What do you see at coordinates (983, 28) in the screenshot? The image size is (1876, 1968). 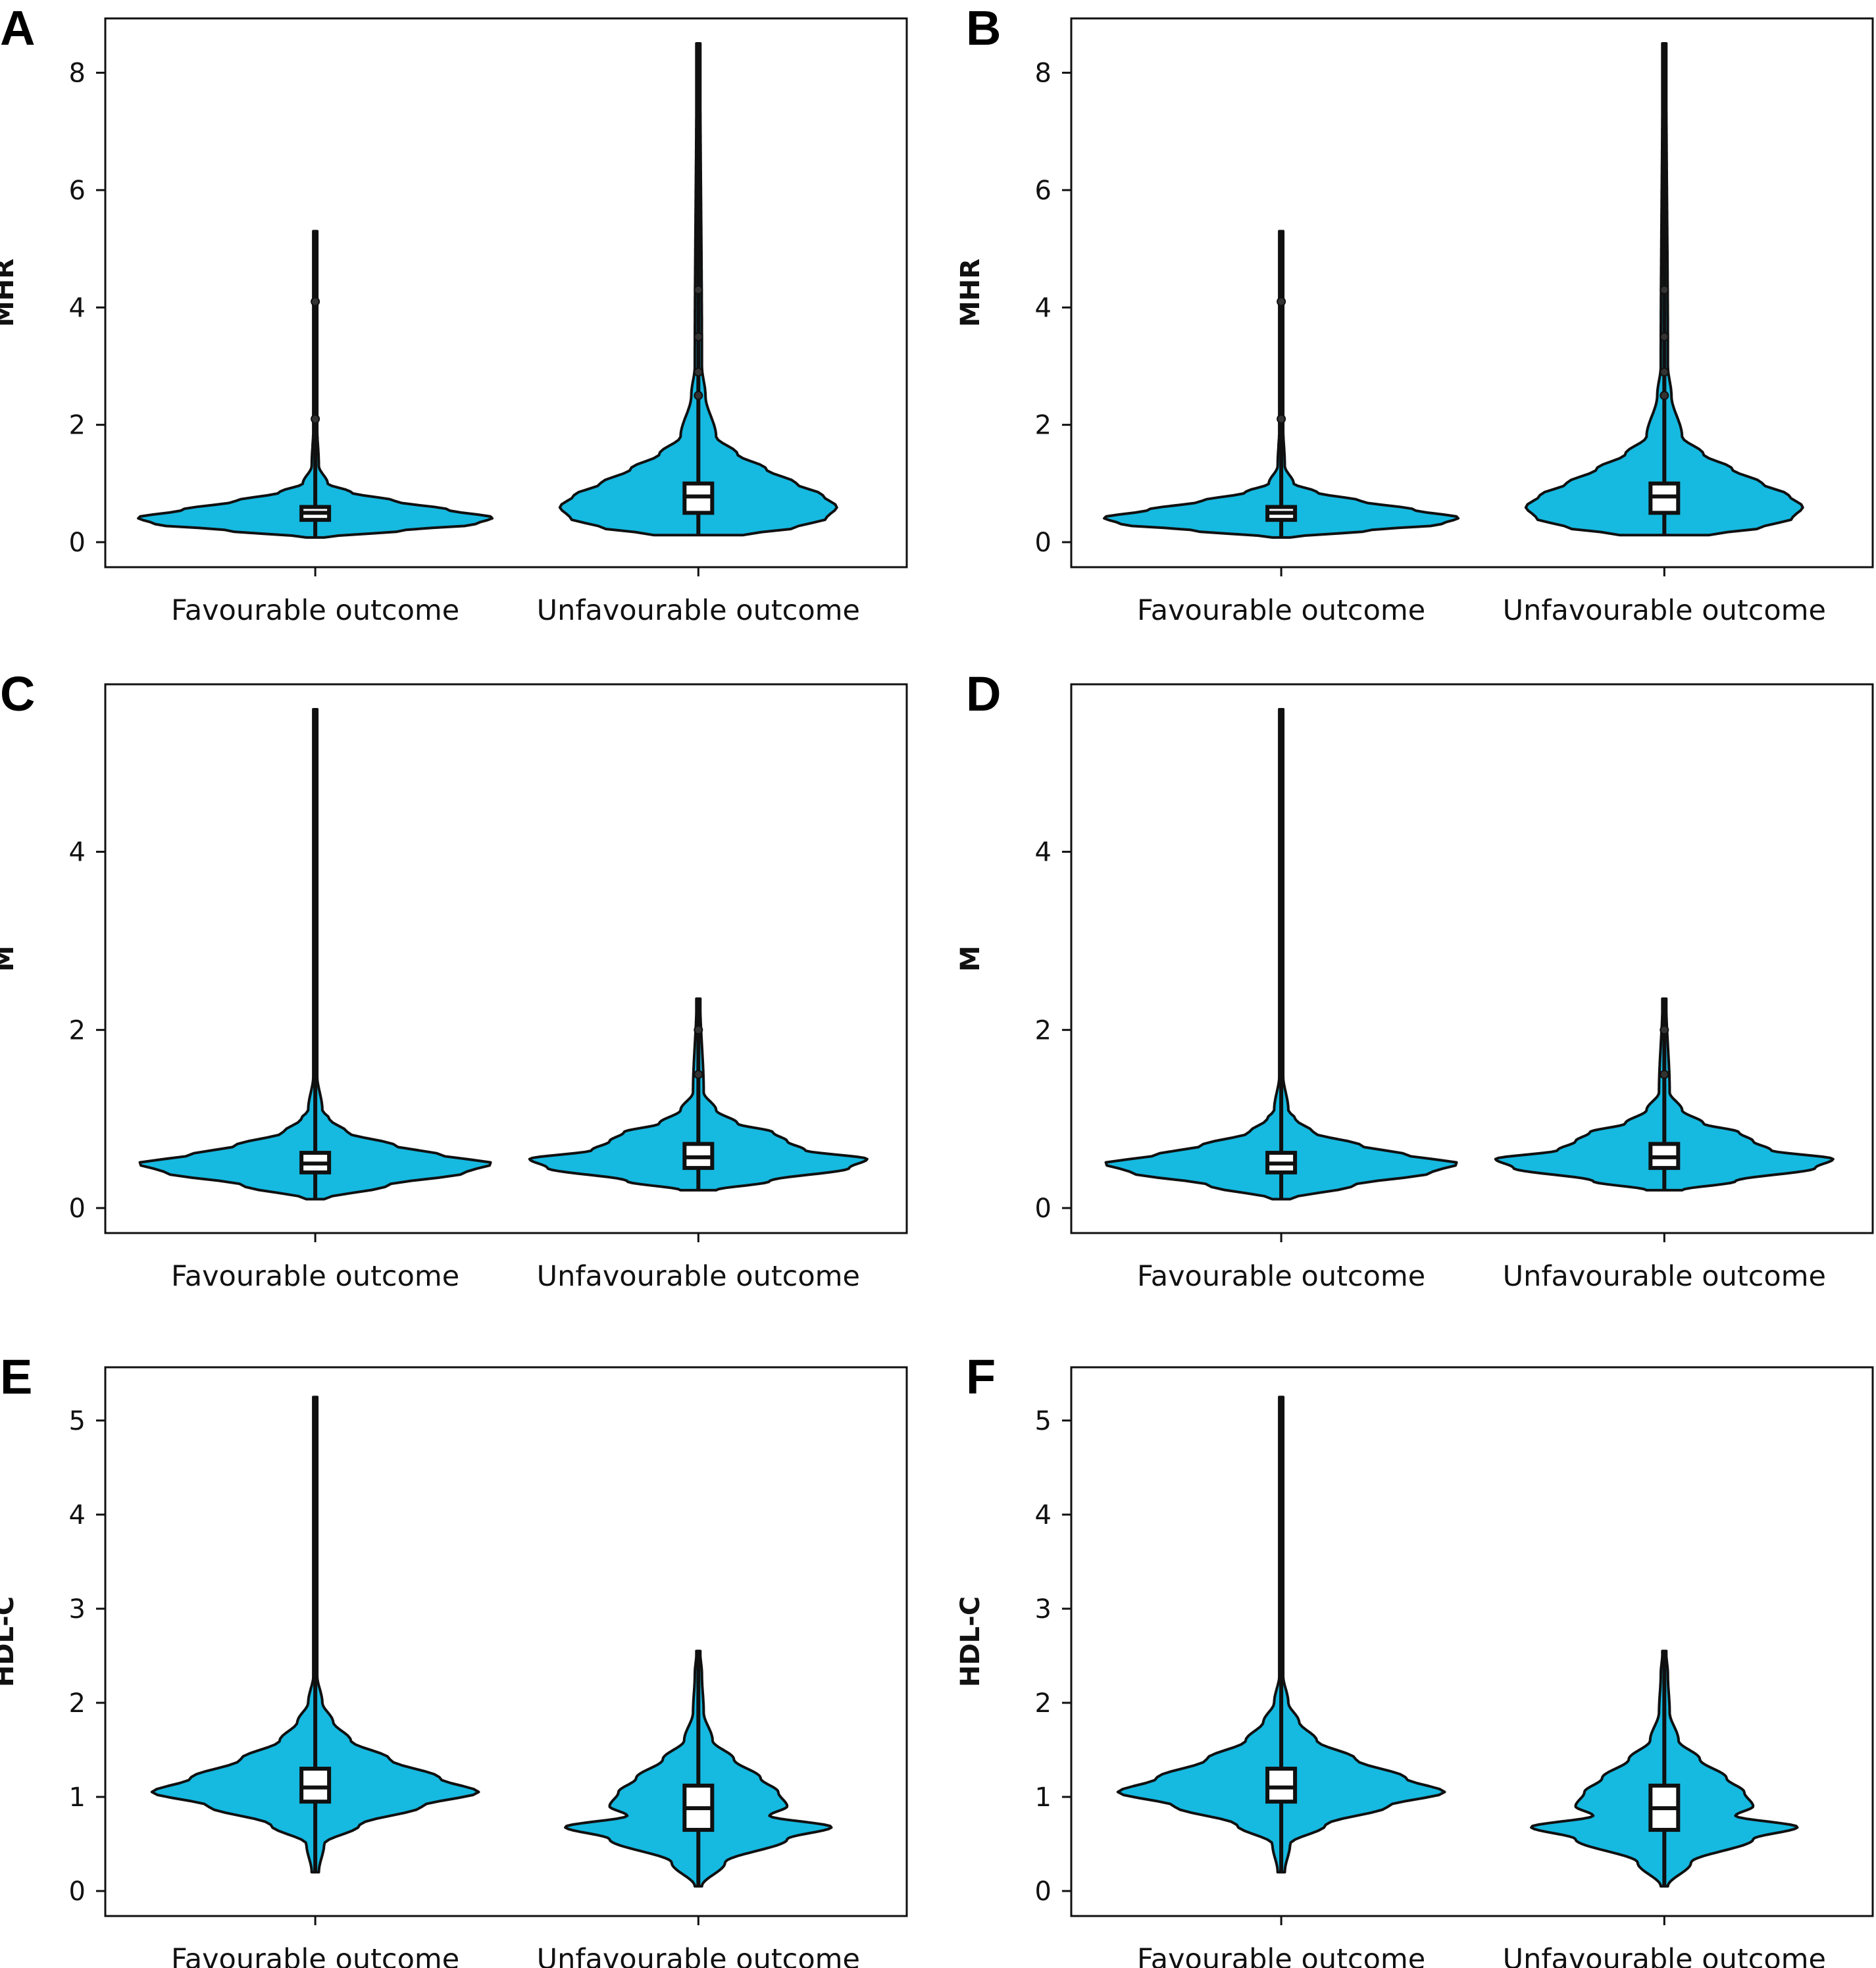 I see `panel-label: B` at bounding box center [983, 28].